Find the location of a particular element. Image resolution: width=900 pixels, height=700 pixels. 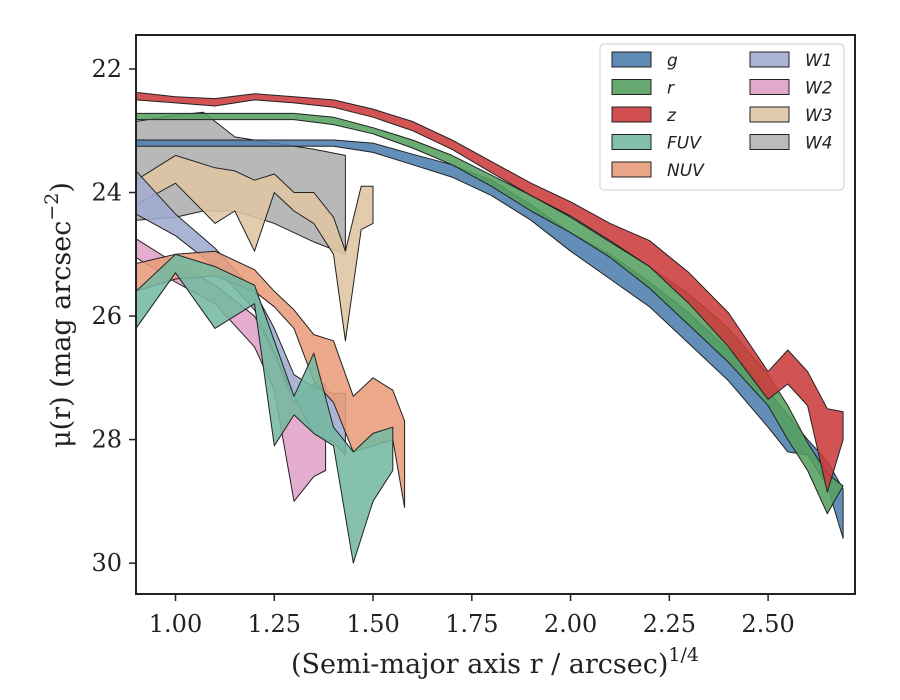

legend-label-r: r is located at coordinates (671, 89).